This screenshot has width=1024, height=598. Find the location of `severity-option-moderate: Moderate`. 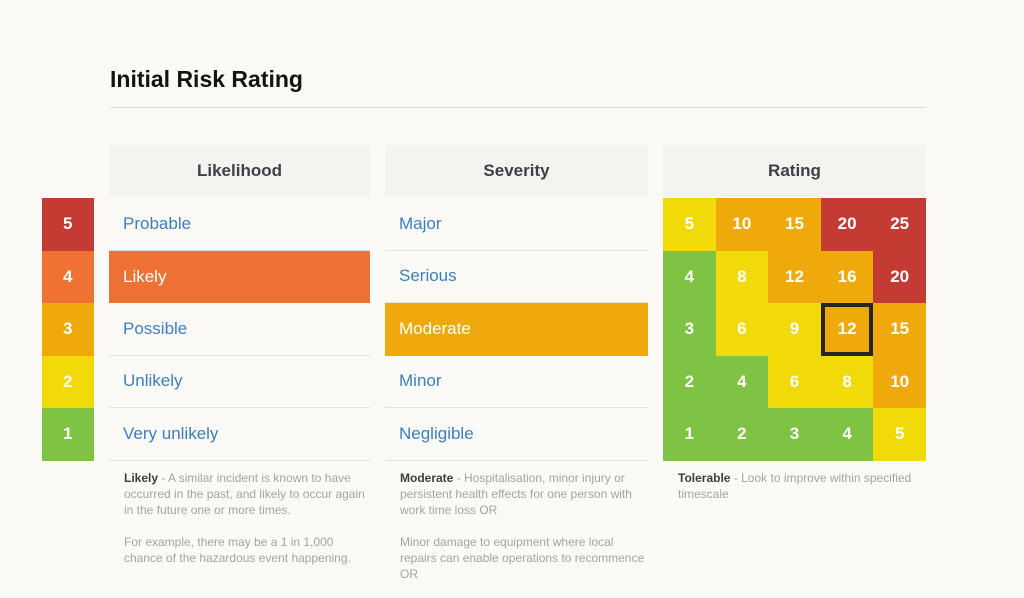

severity-option-moderate: Moderate is located at coordinates (516, 329).